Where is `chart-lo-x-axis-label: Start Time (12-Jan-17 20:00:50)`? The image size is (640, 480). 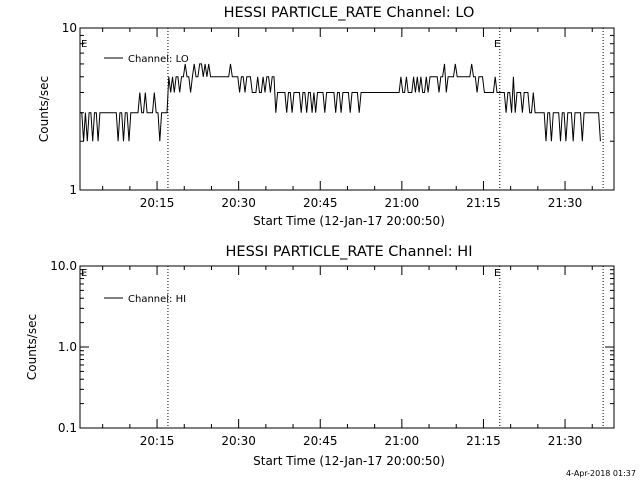 chart-lo-x-axis-label: Start Time (12-Jan-17 20:00:50) is located at coordinates (349, 221).